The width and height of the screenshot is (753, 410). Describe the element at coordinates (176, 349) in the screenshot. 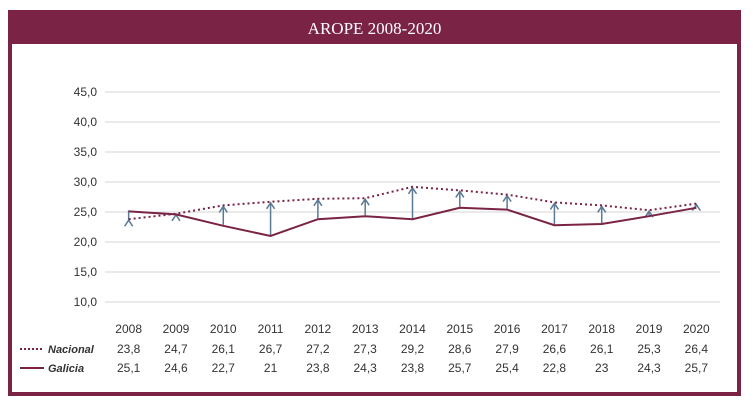

I see `data-label-nacional: 24,7` at that location.